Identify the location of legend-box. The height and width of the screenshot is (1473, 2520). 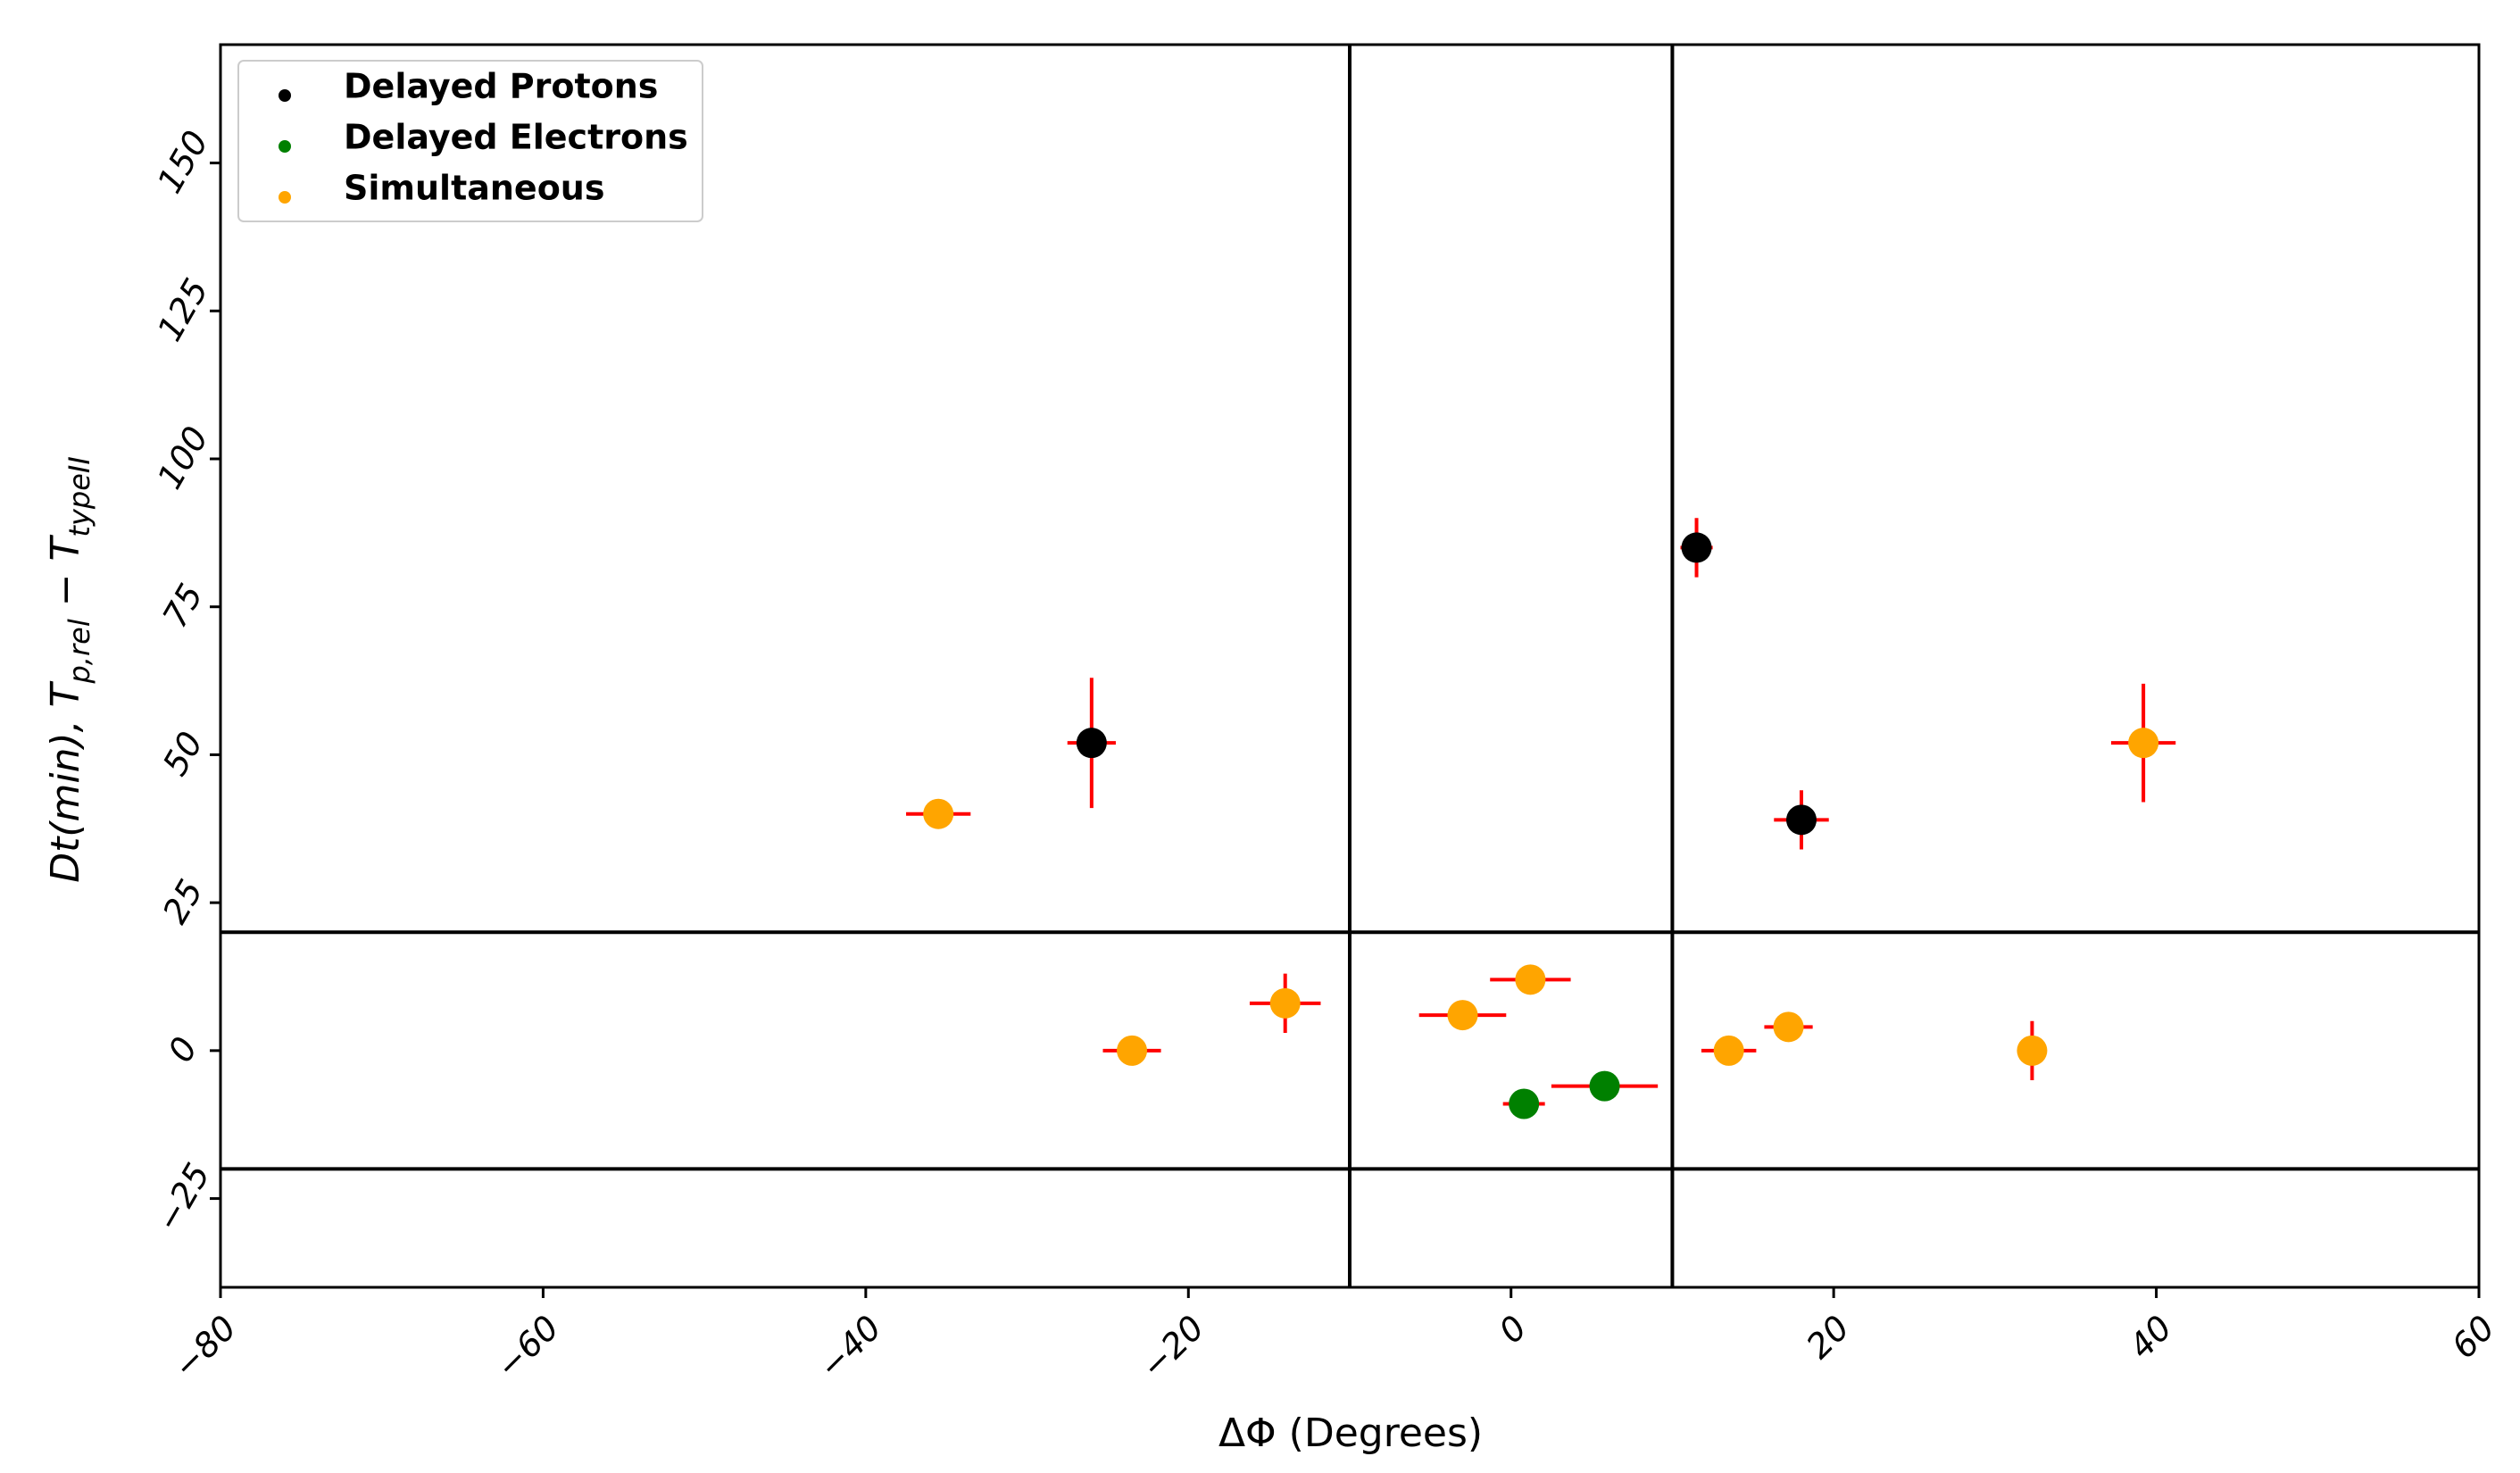
(470, 141).